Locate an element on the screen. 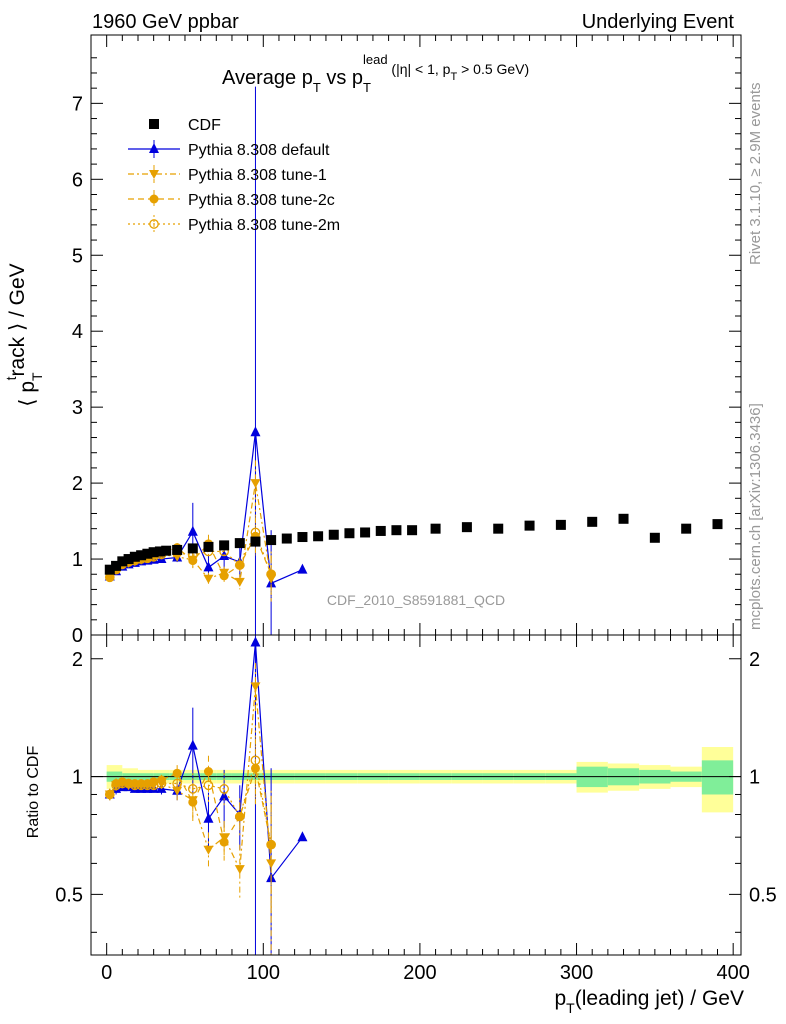 This screenshot has height=1024, width=786. series-line is located at coordinates (190, 533).